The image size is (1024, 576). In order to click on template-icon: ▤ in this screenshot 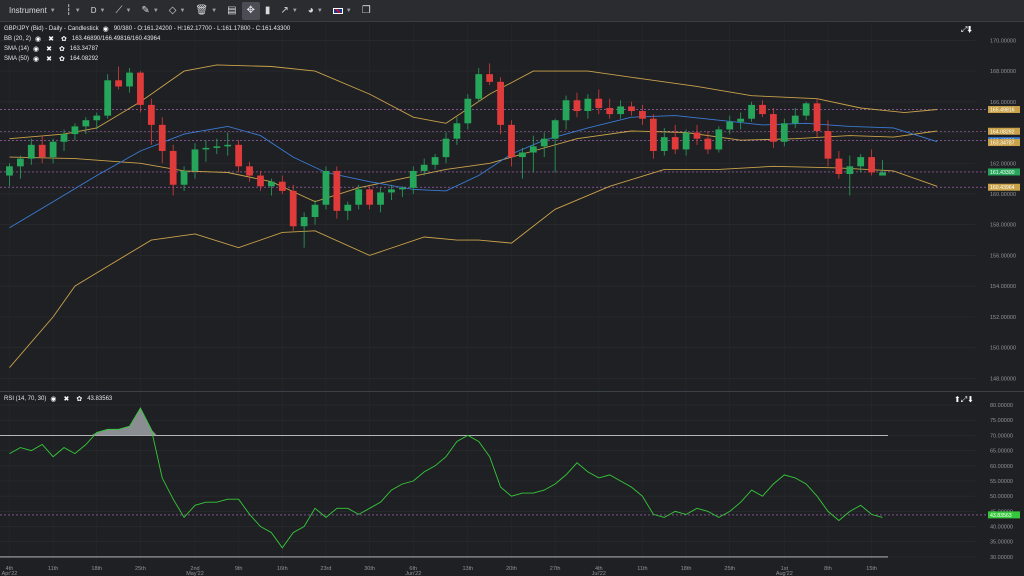, I will do `click(232, 10)`.